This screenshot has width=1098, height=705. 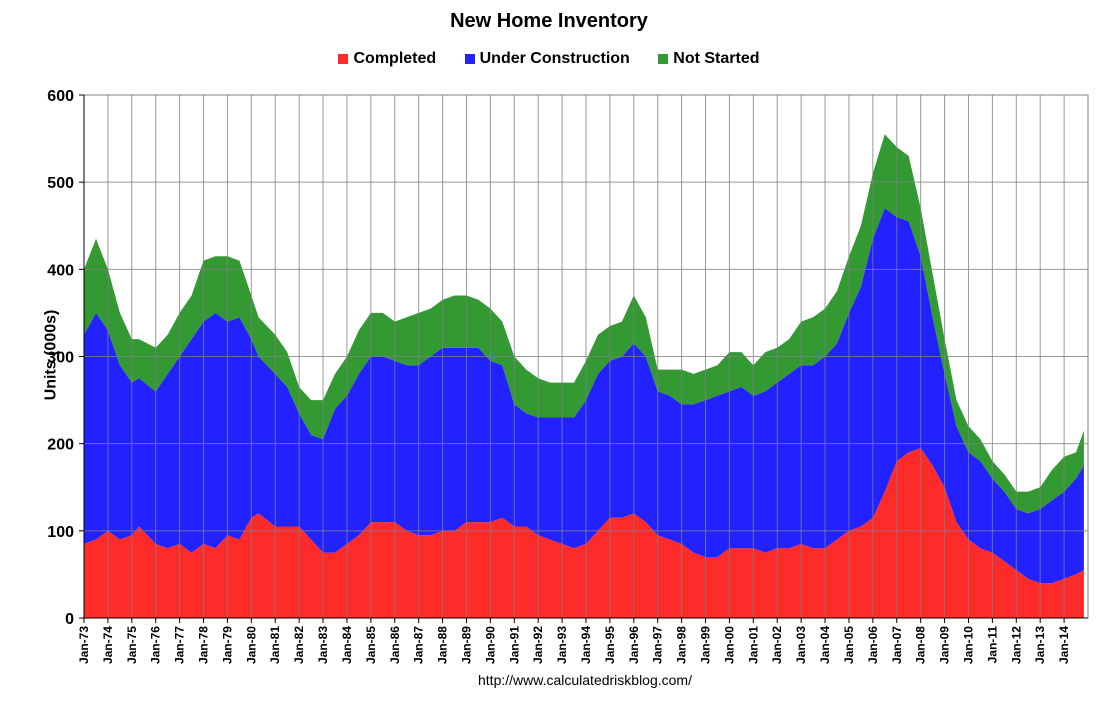 What do you see at coordinates (992, 645) in the screenshot?
I see `x-tick-label: Jan-11` at bounding box center [992, 645].